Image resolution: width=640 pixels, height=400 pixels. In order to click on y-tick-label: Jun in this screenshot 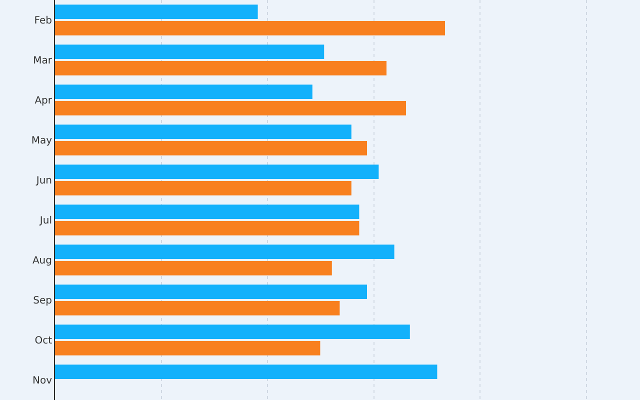, I will do `click(43, 181)`.